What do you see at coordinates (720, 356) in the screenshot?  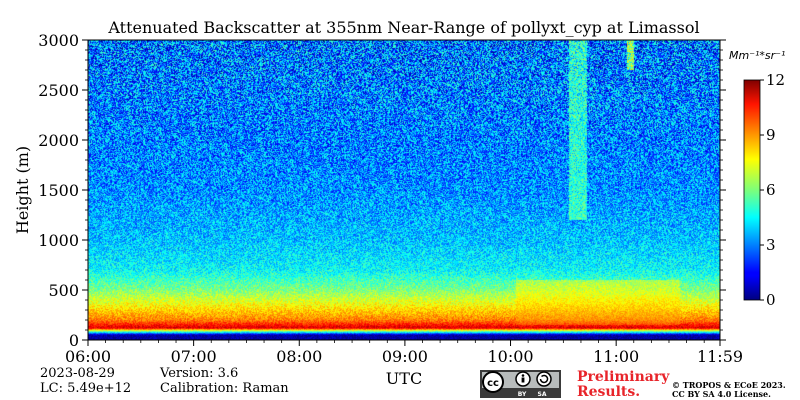 I see `x-tick-label: 11:59` at bounding box center [720, 356].